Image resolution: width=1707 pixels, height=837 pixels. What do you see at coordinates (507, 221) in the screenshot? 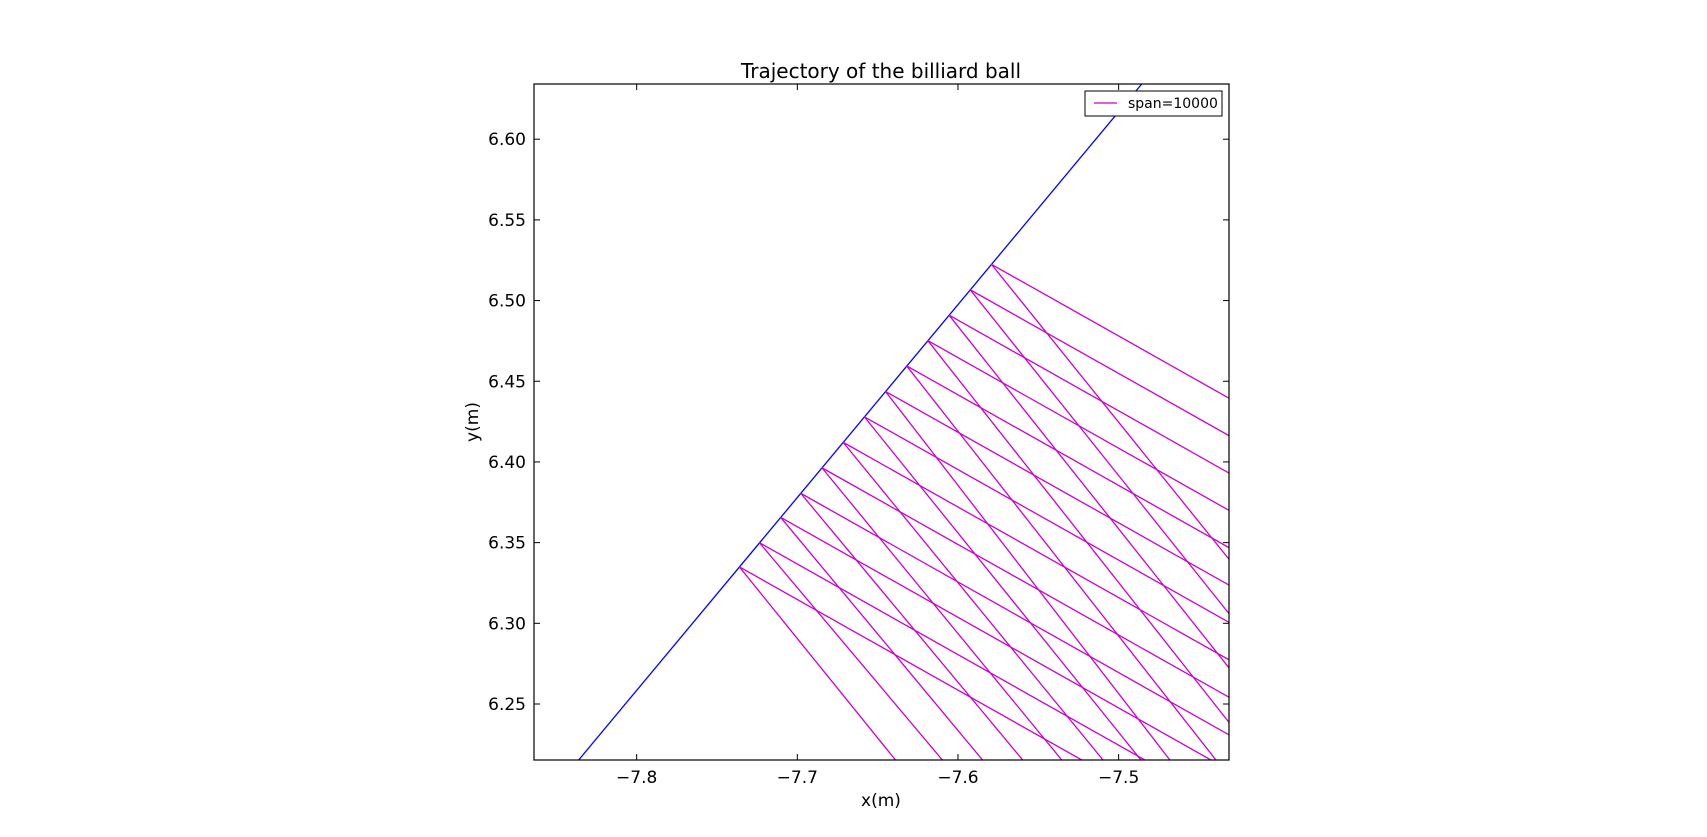
I see `y-tick-label: 6.55` at bounding box center [507, 221].